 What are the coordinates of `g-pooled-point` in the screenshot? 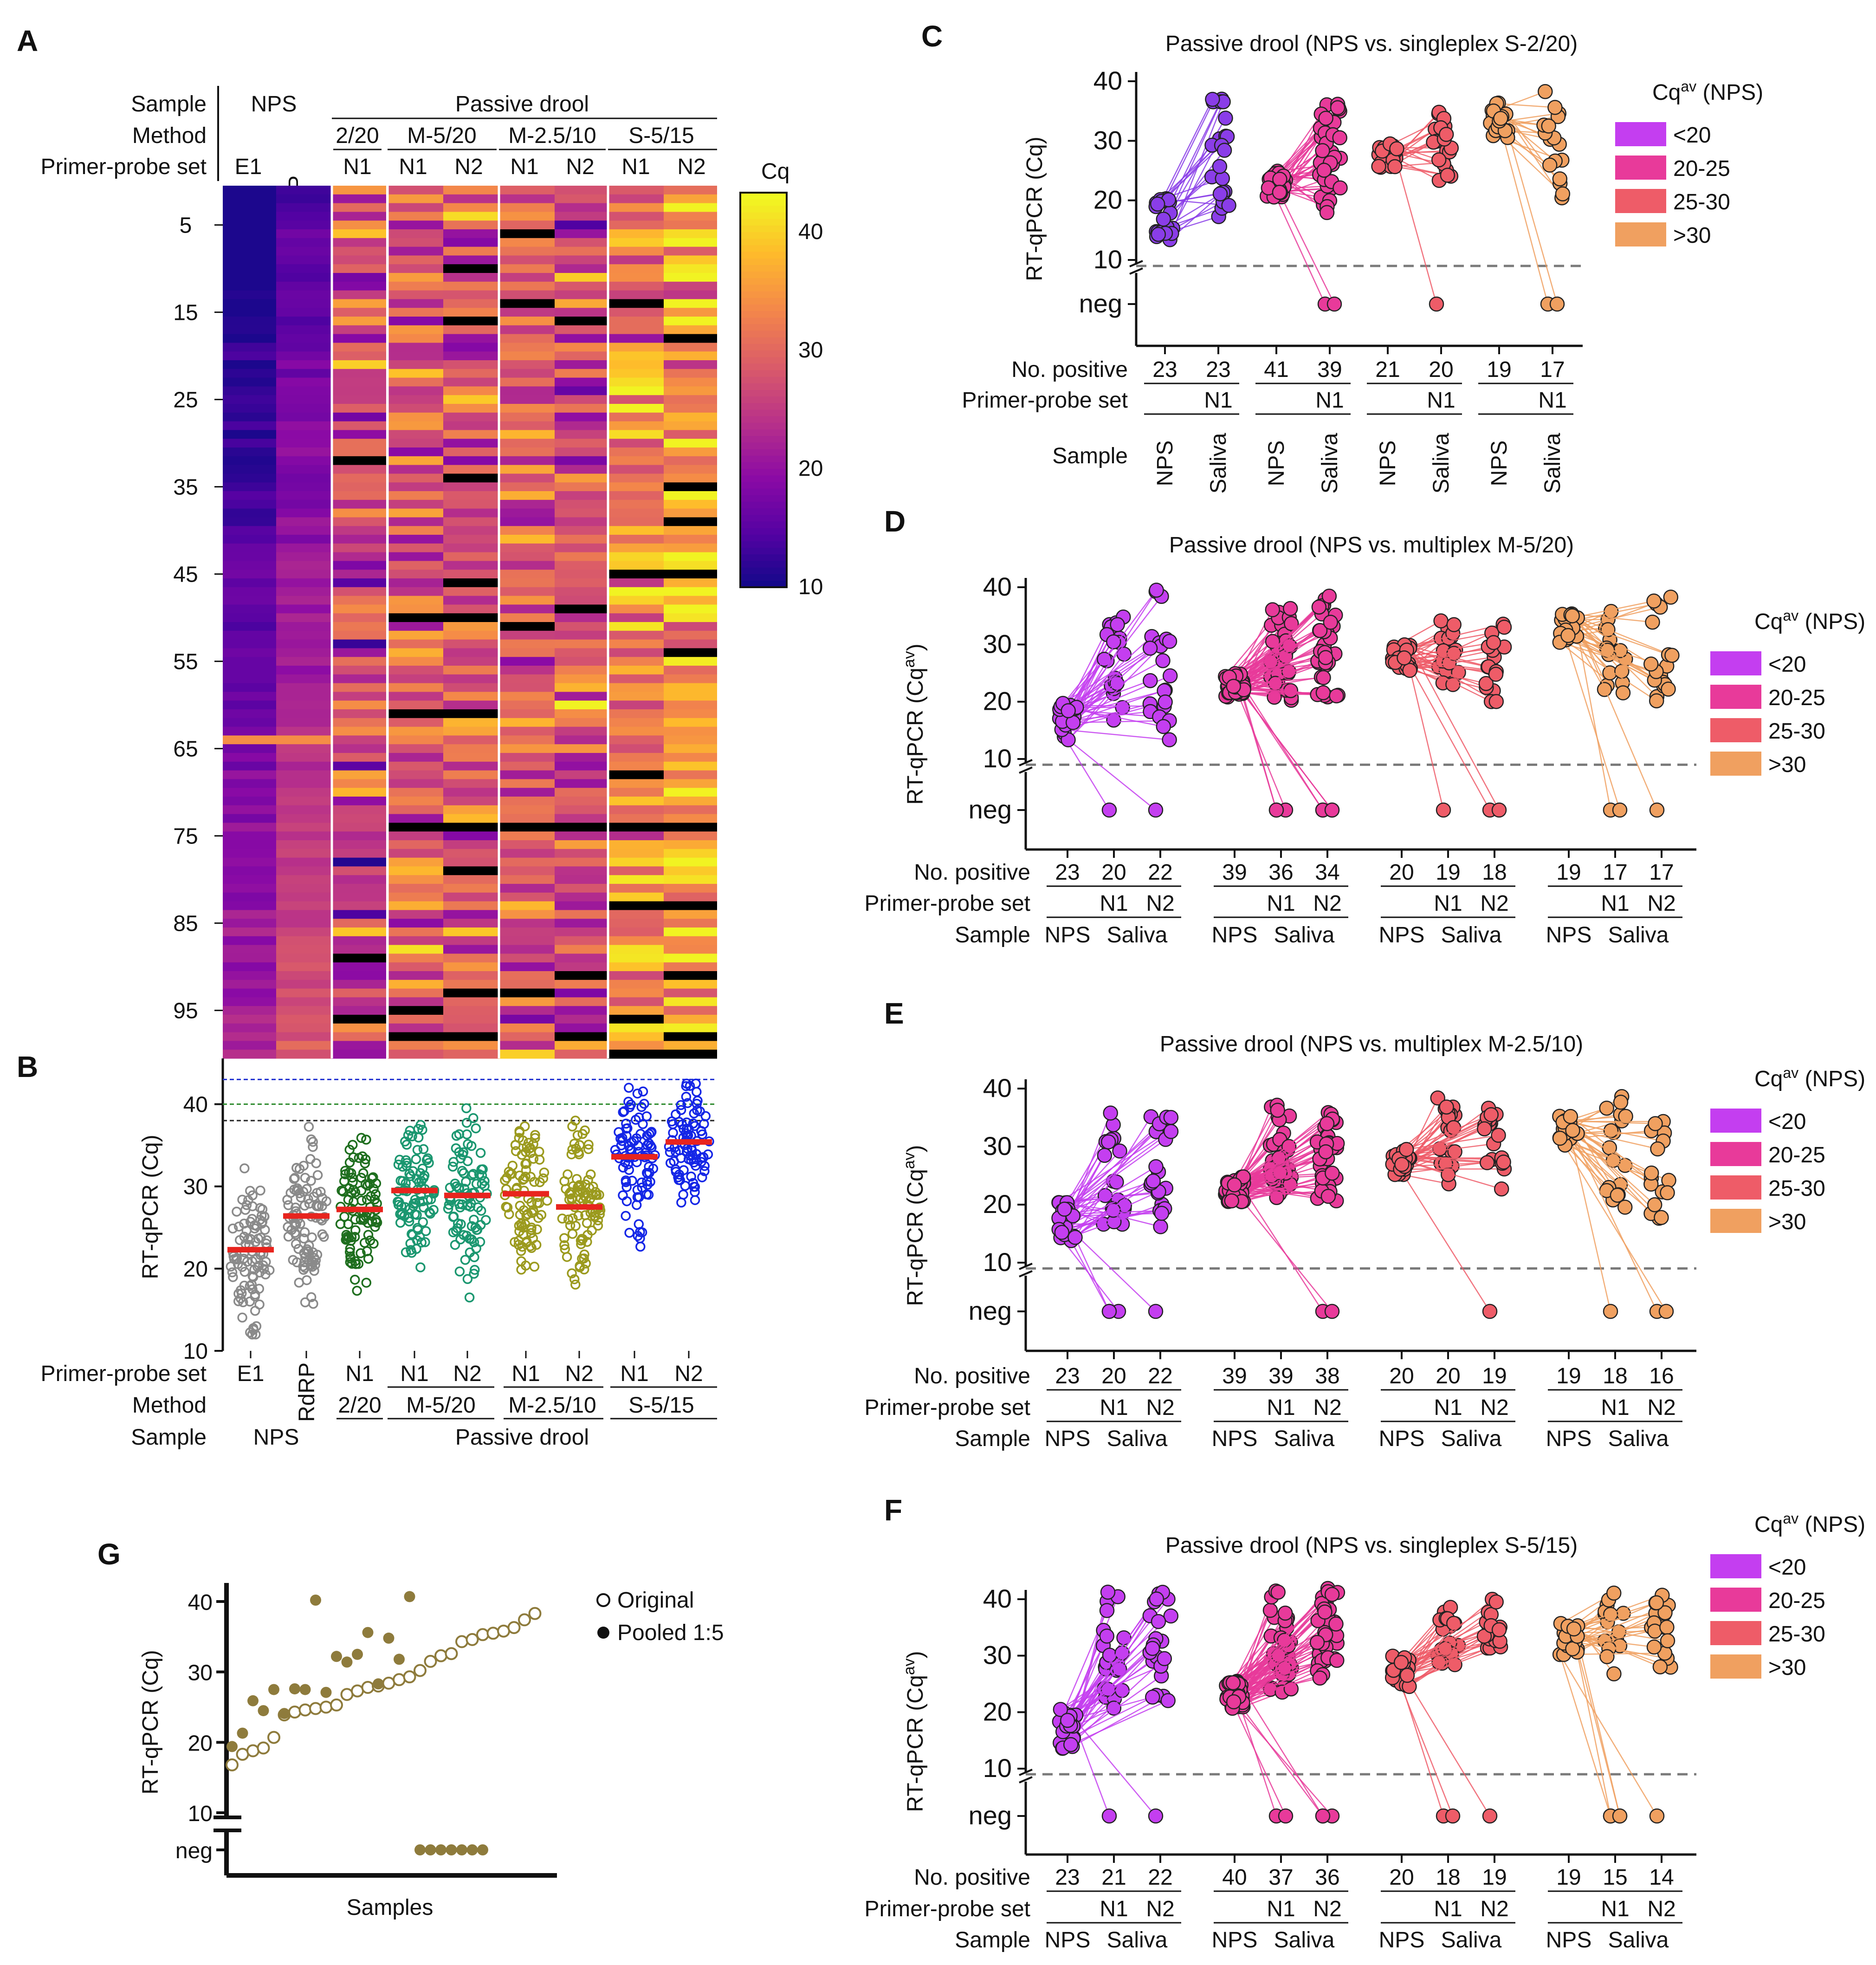 It's located at (389, 1638).